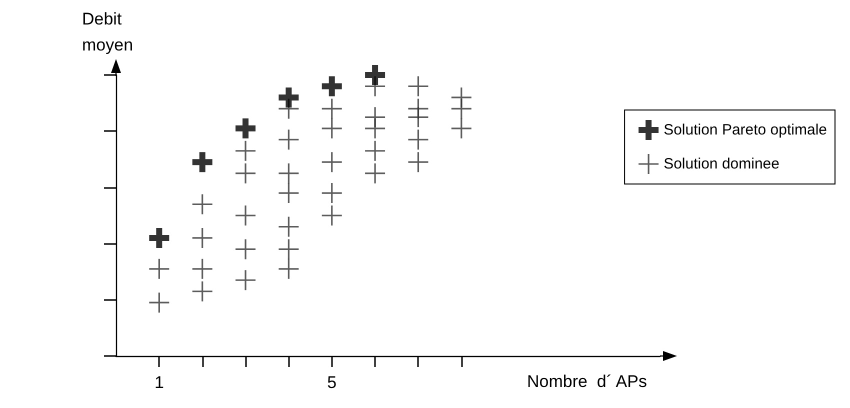 The image size is (850, 408). What do you see at coordinates (332, 382) in the screenshot?
I see `x-tick-label: 5` at bounding box center [332, 382].